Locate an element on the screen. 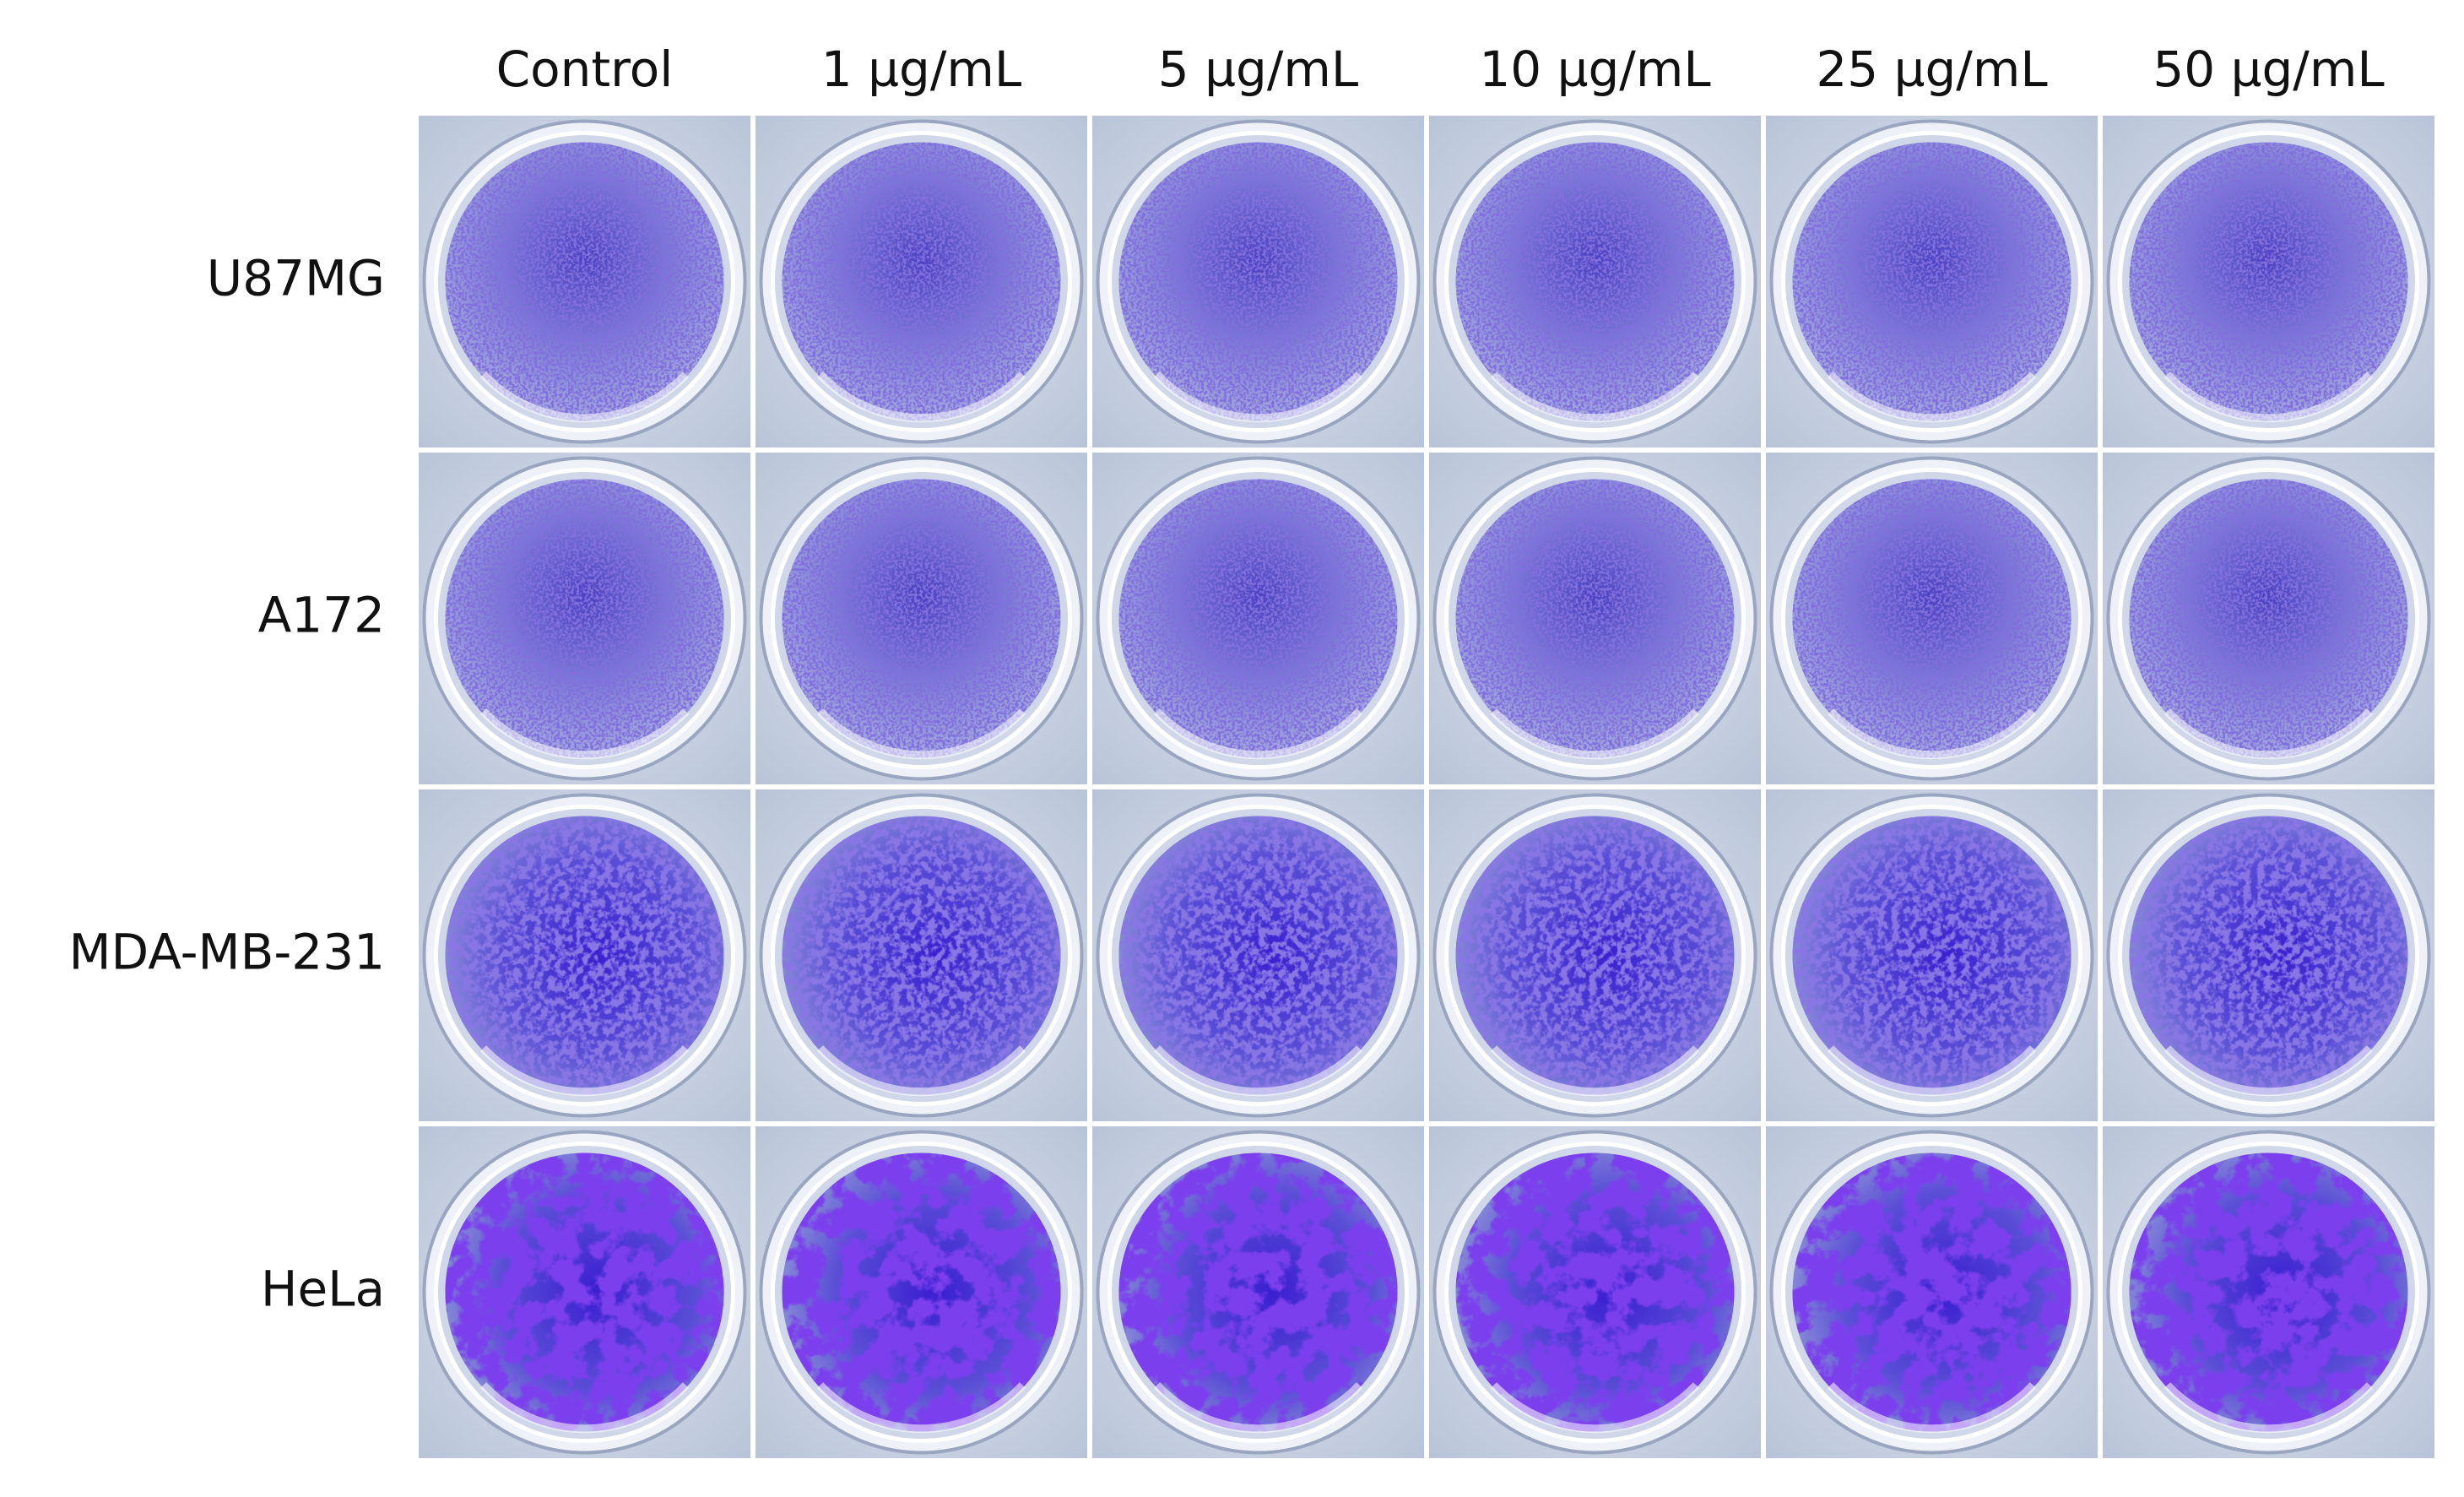 The image size is (2464, 1497). column-label: 5 µg/mL is located at coordinates (1258, 69).